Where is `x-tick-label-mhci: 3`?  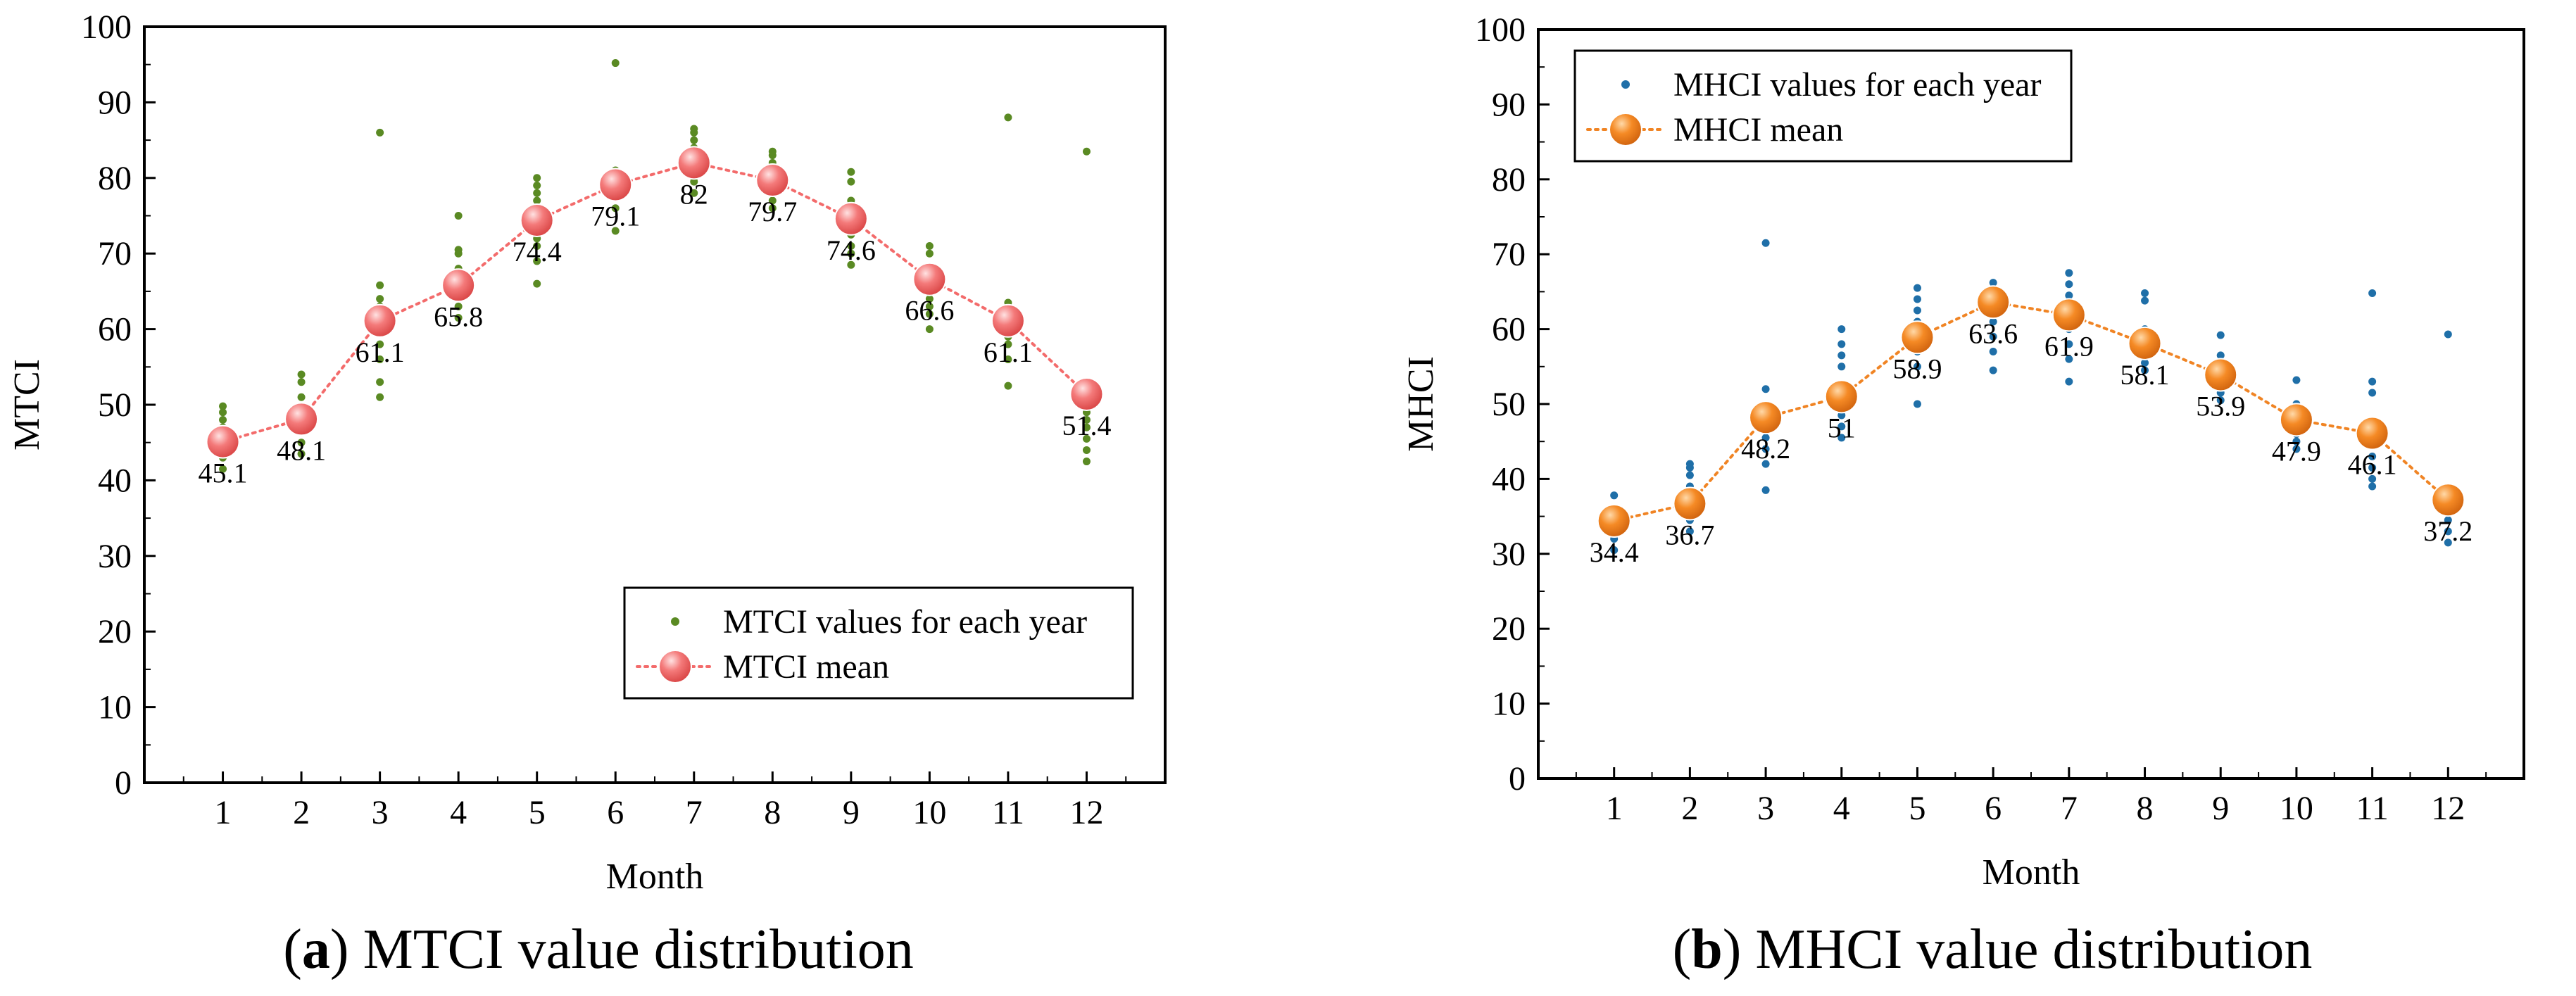 x-tick-label-mhci: 3 is located at coordinates (1765, 808).